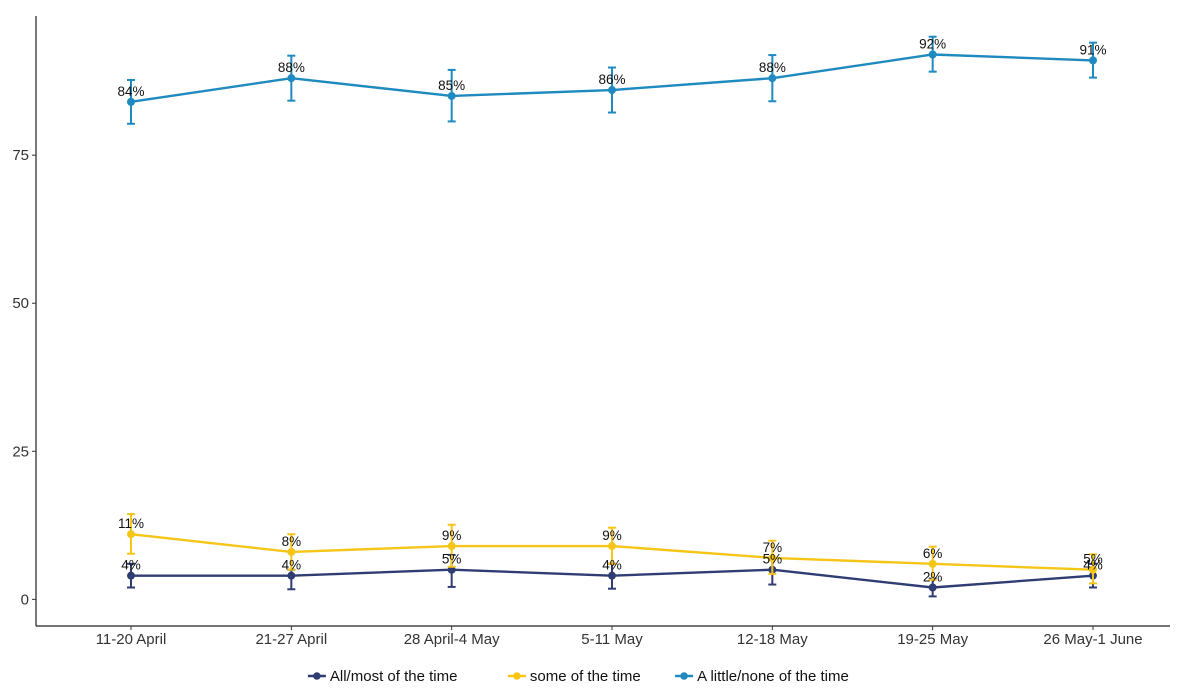 Image resolution: width=1178 pixels, height=694 pixels. Describe the element at coordinates (772, 639) in the screenshot. I see `x-tick-label: 12-18 May` at that location.